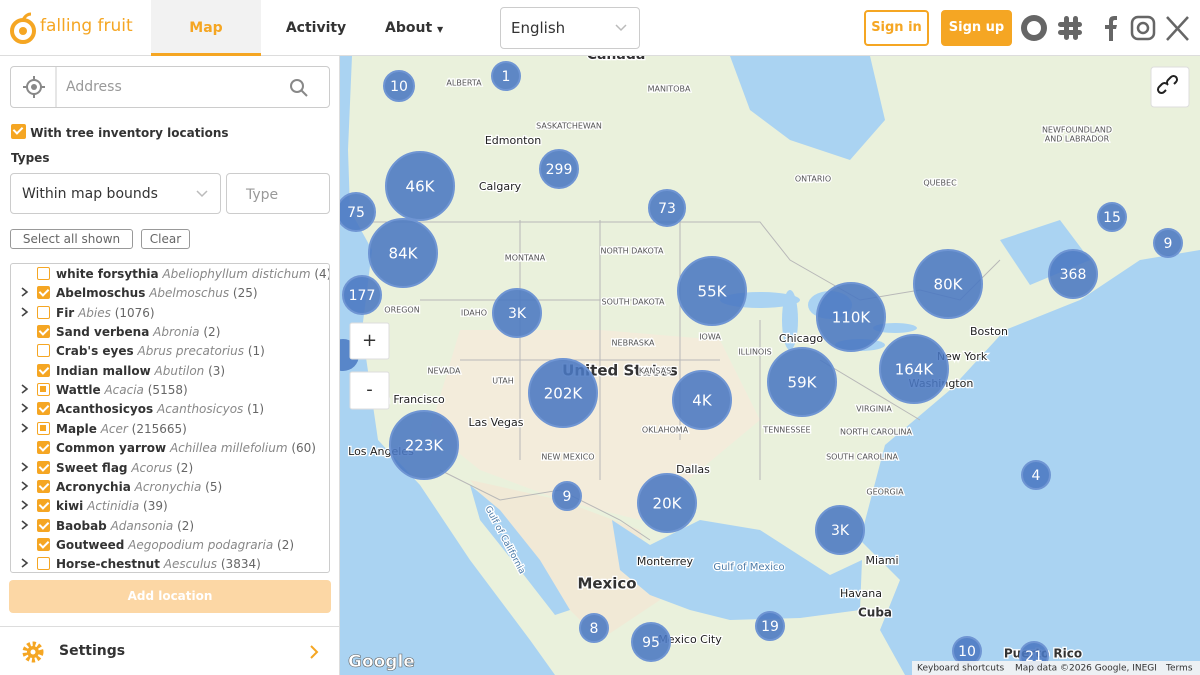 This screenshot has width=1200, height=675. I want to click on link-button, so click(1170, 87).